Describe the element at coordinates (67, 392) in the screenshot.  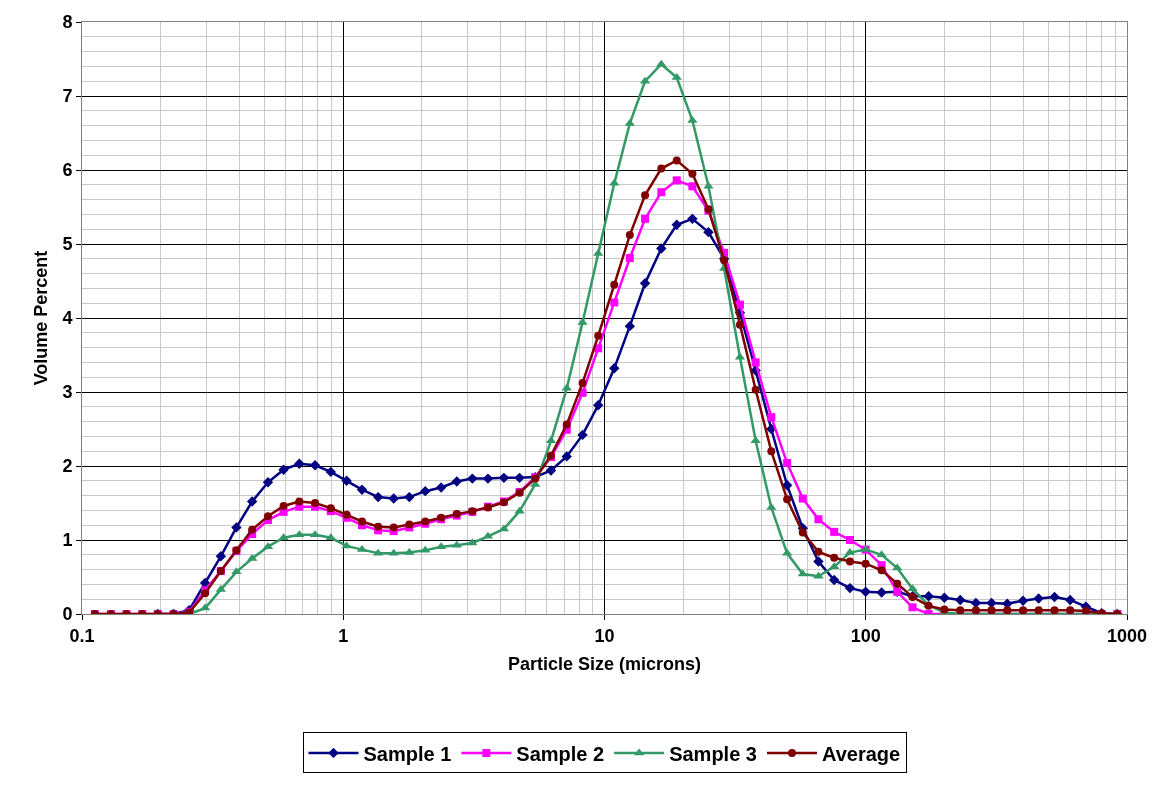
I see `y-tick-label: 3` at that location.